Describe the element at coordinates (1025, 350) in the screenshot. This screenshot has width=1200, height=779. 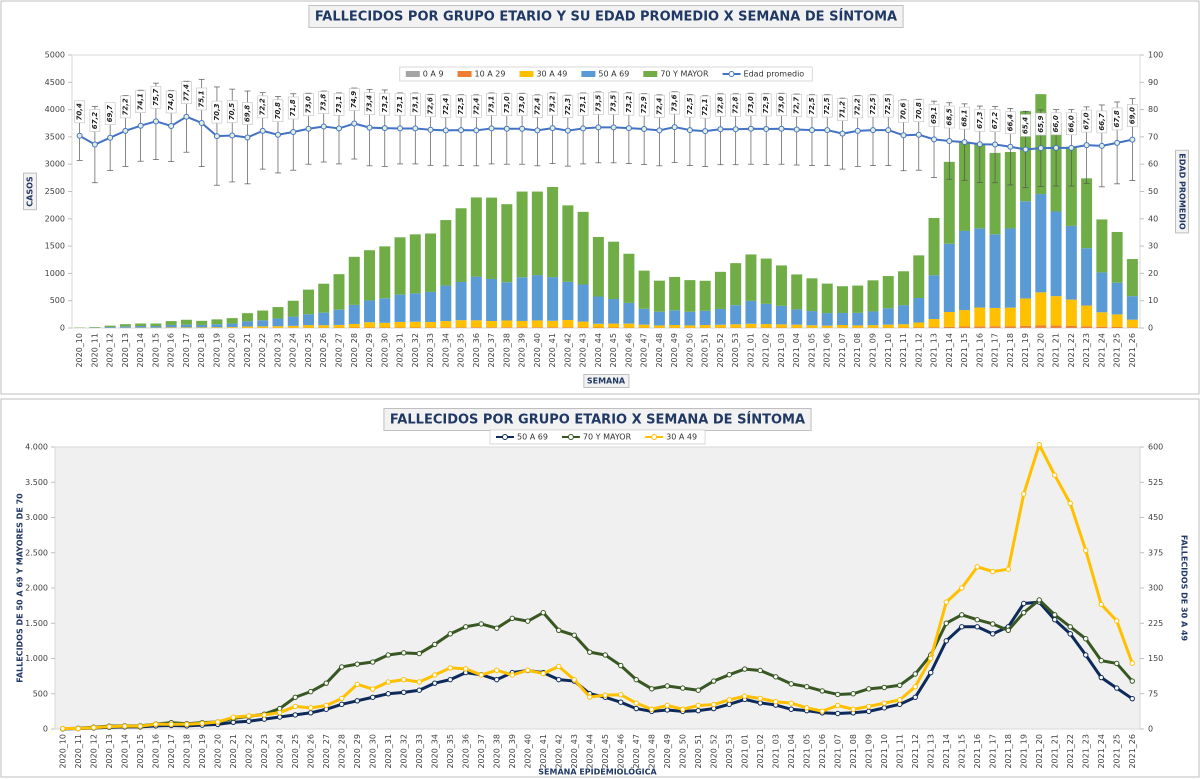
I see `x-tick-label: 2021_19` at that location.